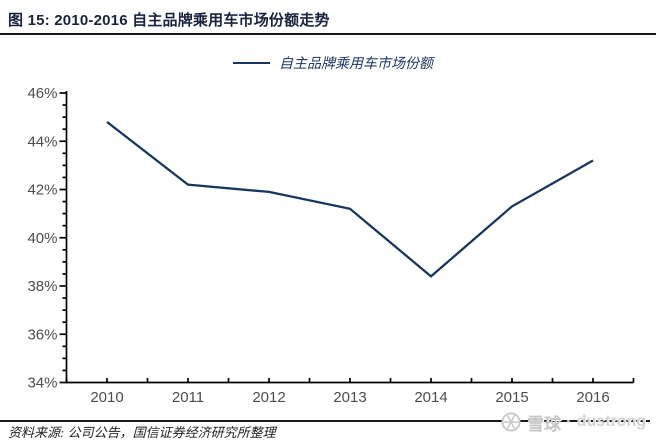 The image size is (666, 444). What do you see at coordinates (42, 190) in the screenshot?
I see `svg-text: 42%` at bounding box center [42, 190].